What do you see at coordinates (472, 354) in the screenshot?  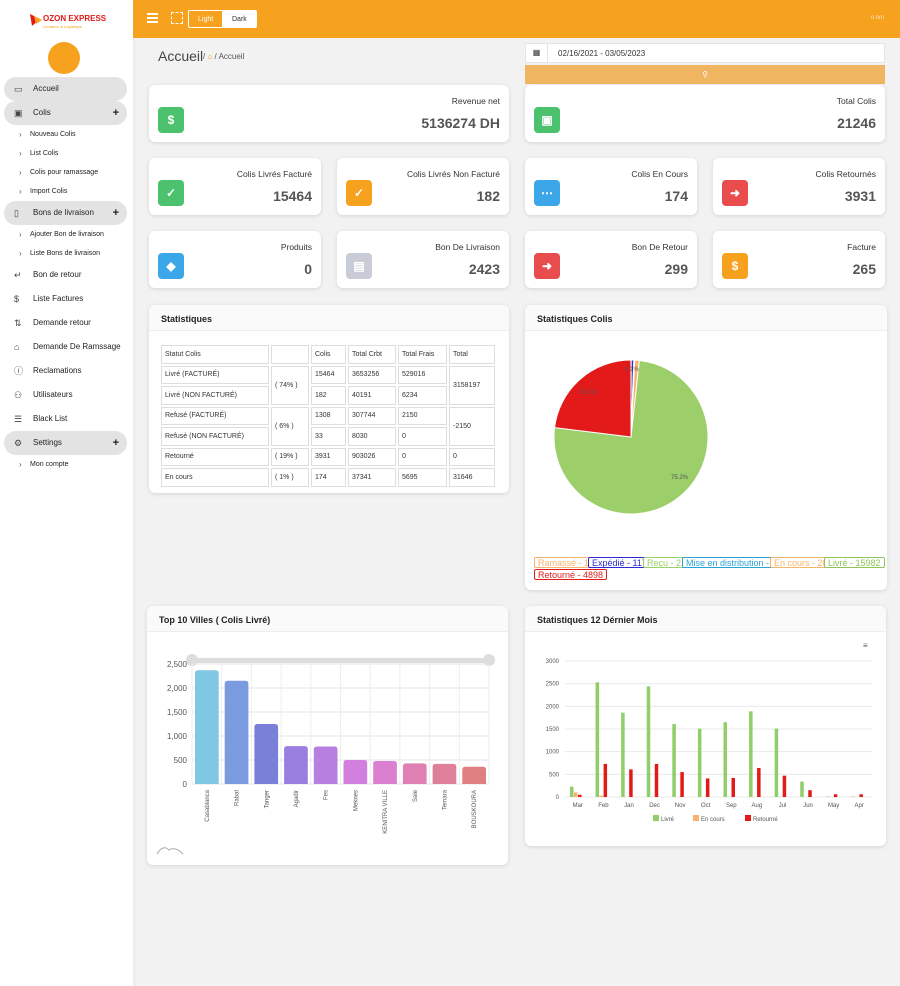 I see `th-total: Total` at bounding box center [472, 354].